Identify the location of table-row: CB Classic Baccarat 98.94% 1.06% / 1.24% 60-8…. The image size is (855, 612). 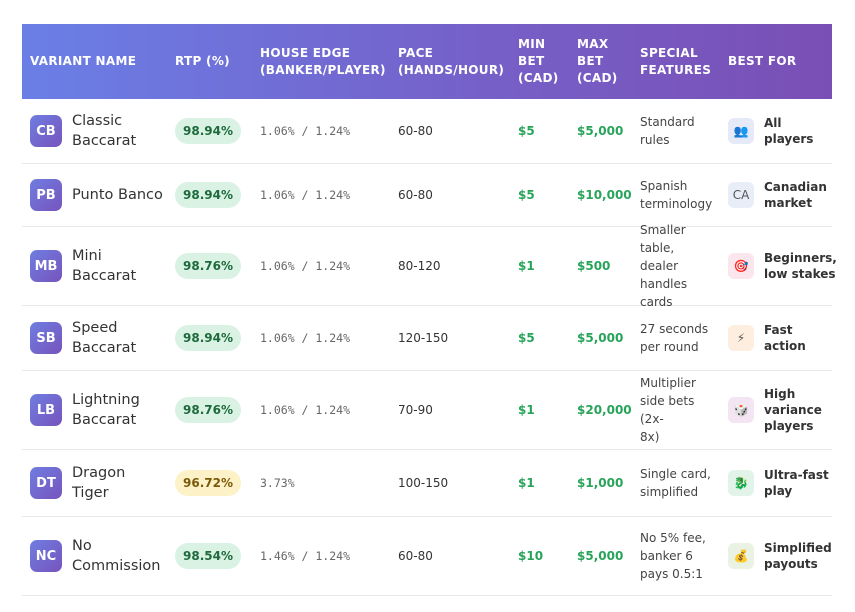
(427, 131).